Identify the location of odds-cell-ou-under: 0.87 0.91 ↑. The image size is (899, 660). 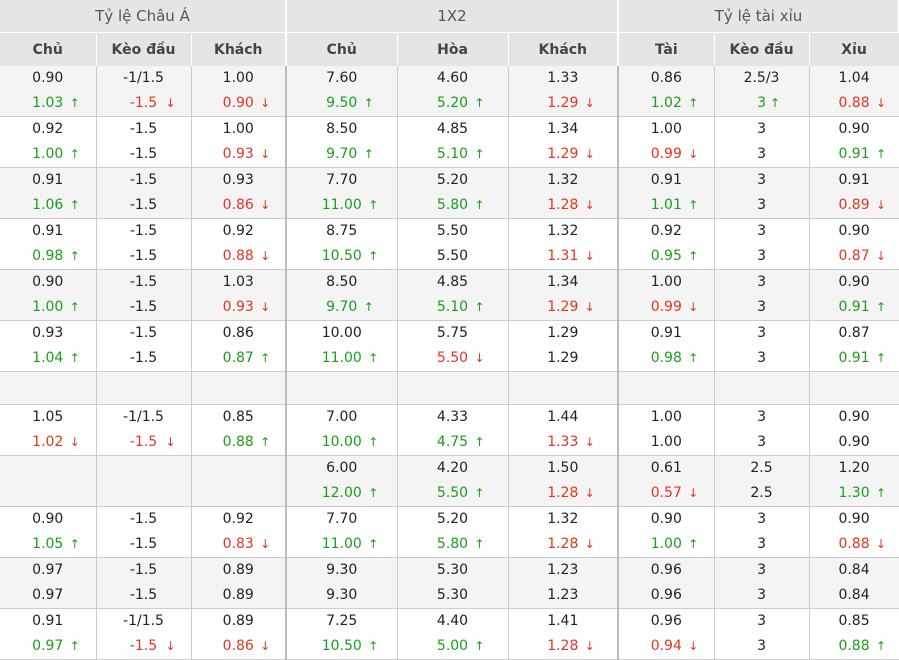
(854, 346).